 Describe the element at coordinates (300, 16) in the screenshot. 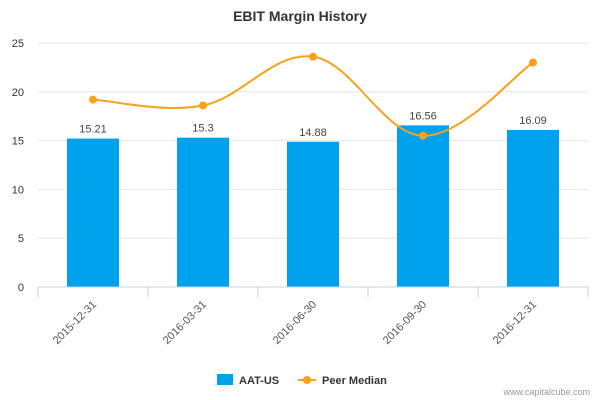

I see `chart-title: EBIT Margin History` at that location.